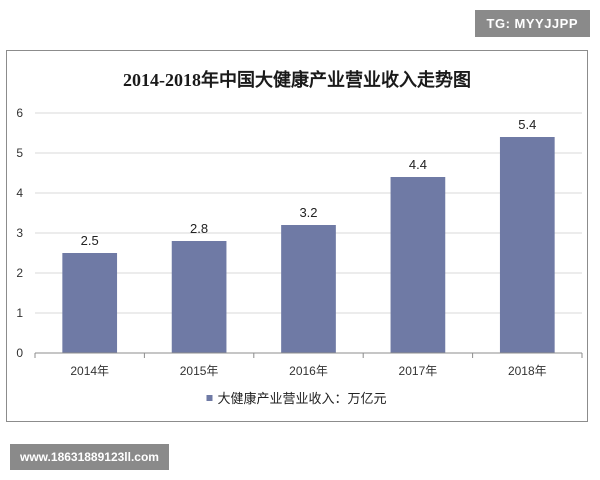 This screenshot has width=600, height=480. Describe the element at coordinates (19, 113) in the screenshot. I see `y-tick-label: 6` at that location.